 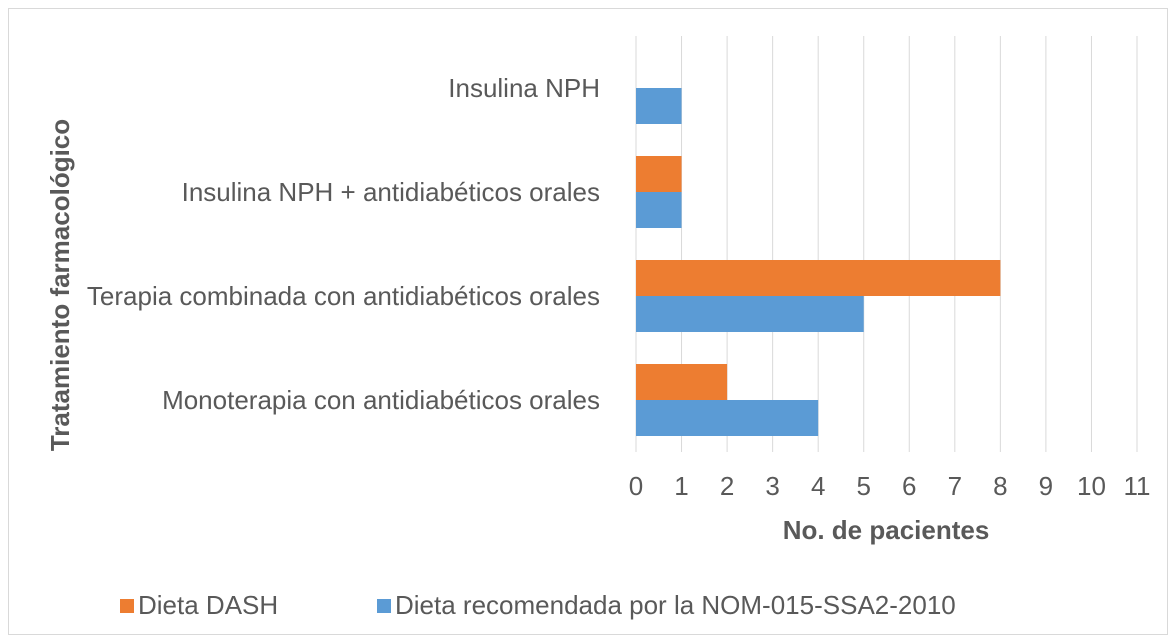 I want to click on x-tick-label: 4, so click(x=818, y=486).